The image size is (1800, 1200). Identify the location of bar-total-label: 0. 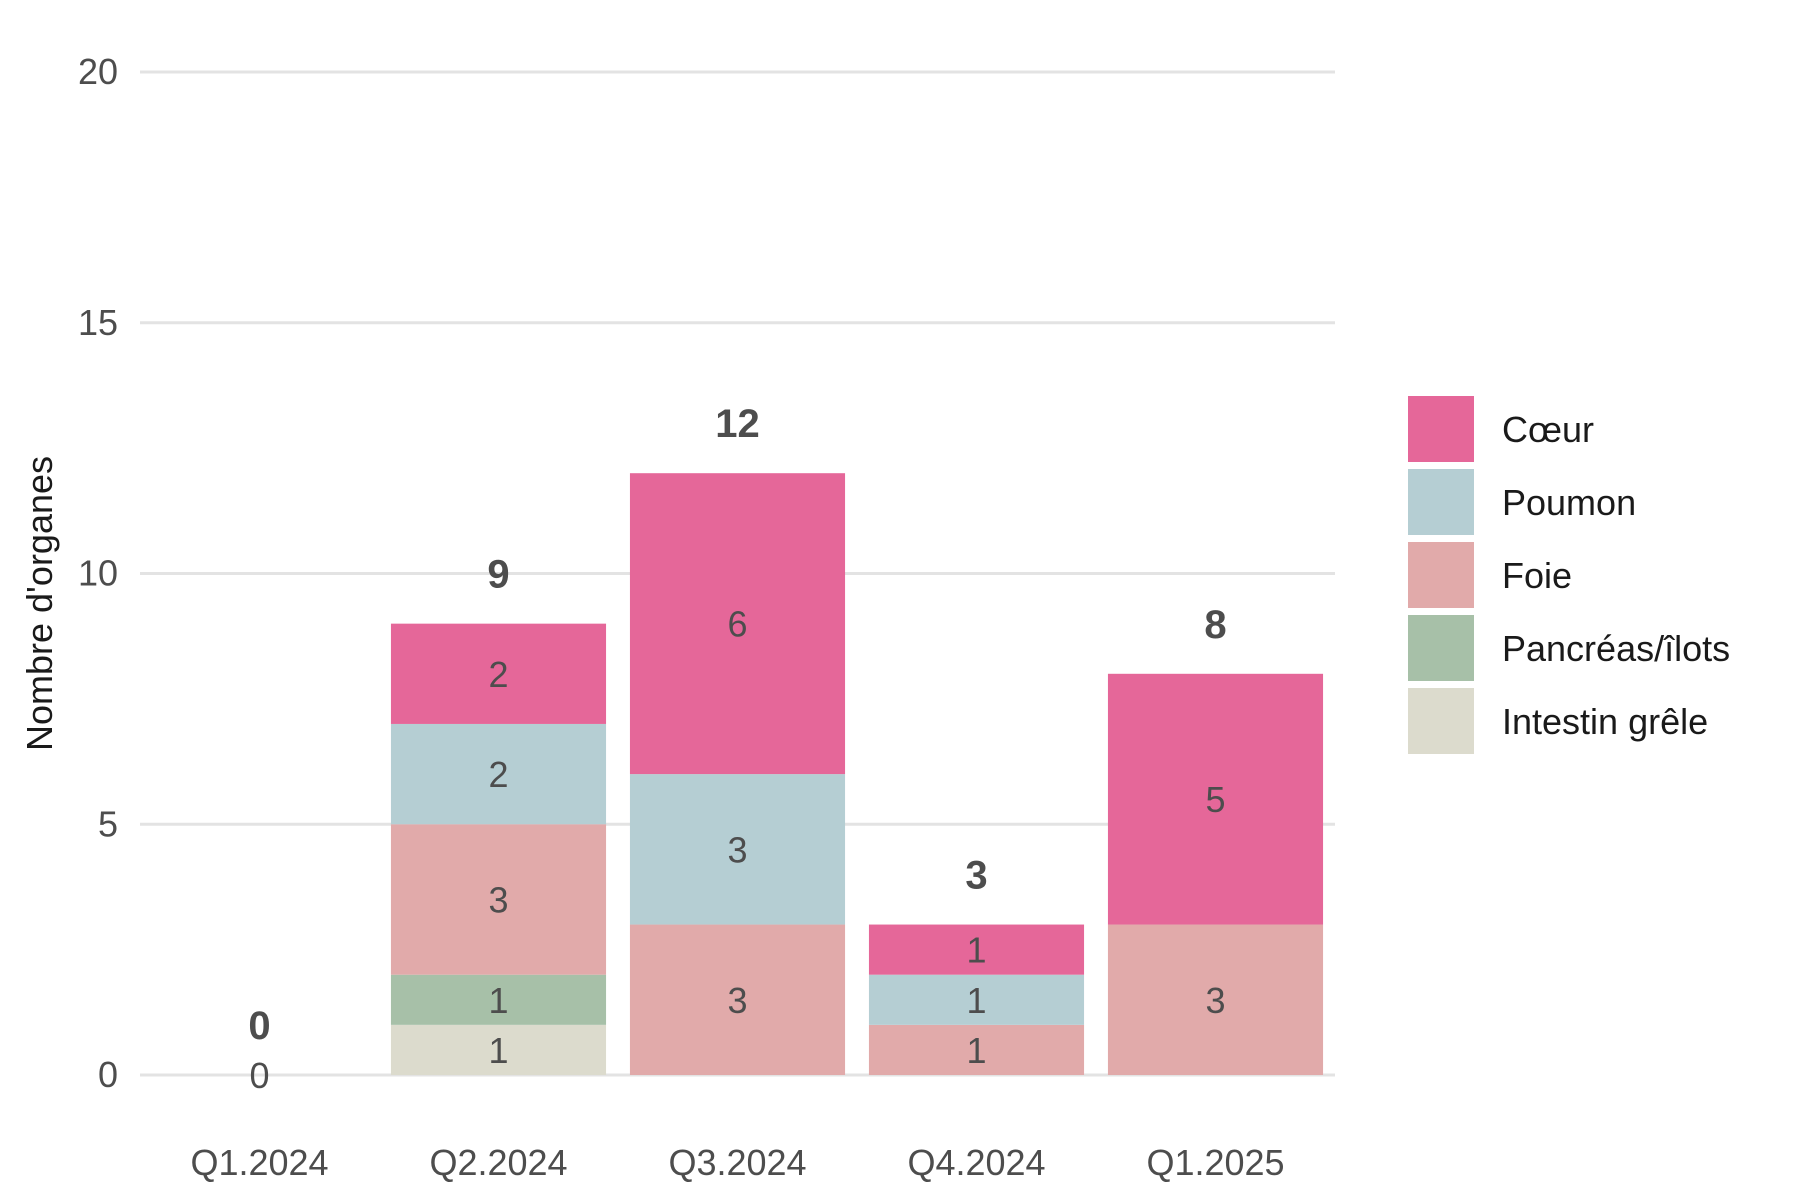
(259, 1026).